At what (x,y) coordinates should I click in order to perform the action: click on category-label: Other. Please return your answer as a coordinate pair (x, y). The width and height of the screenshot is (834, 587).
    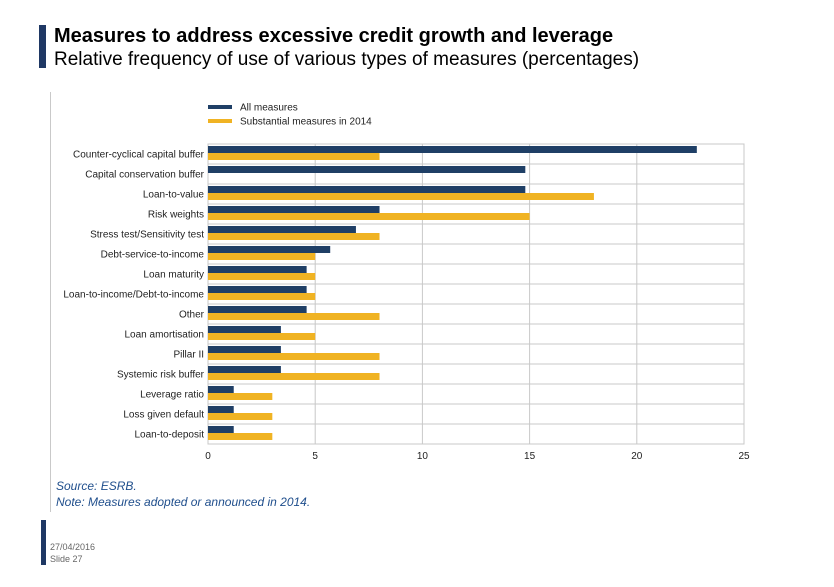
    Looking at the image, I should click on (192, 315).